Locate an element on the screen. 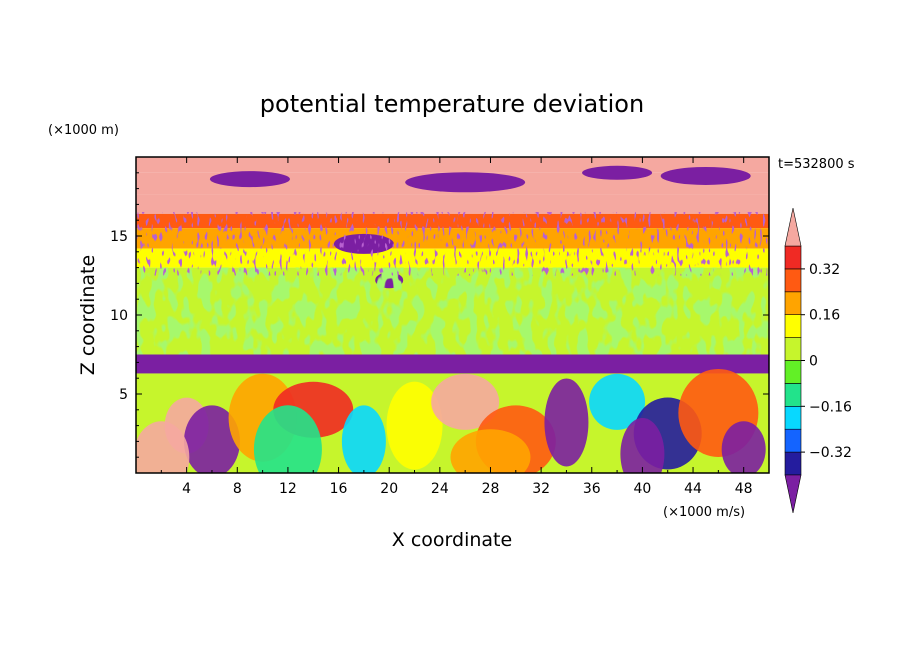 This screenshot has height=654, width=904. y-tick-label-2: 15 is located at coordinates (119, 237).